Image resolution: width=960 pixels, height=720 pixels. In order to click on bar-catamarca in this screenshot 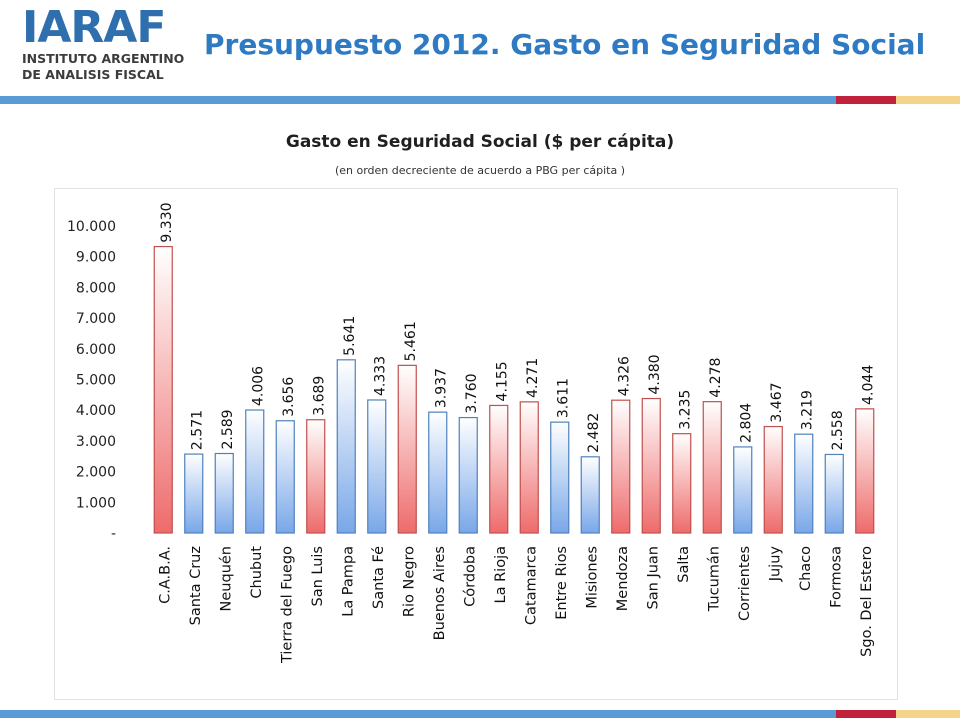, I will do `click(529, 467)`.